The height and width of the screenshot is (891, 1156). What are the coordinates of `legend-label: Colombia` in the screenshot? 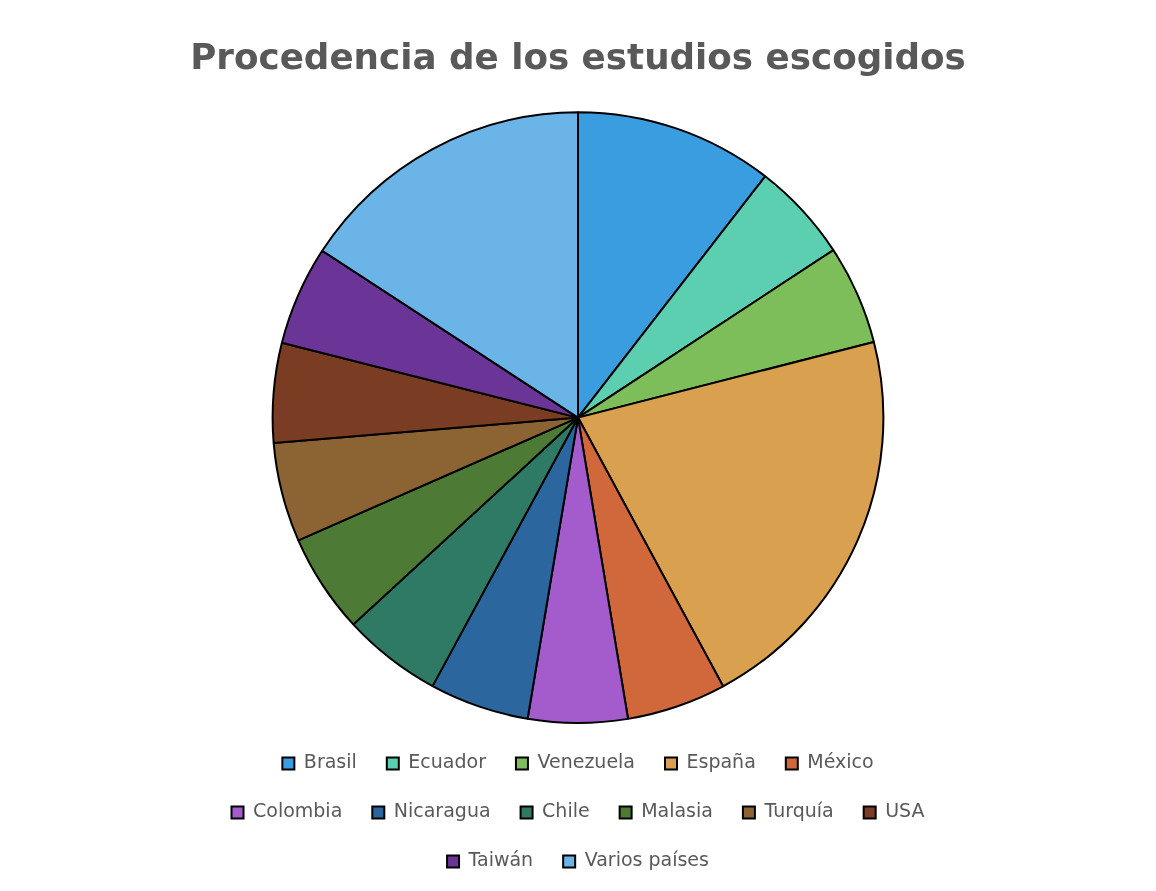 It's located at (298, 810).